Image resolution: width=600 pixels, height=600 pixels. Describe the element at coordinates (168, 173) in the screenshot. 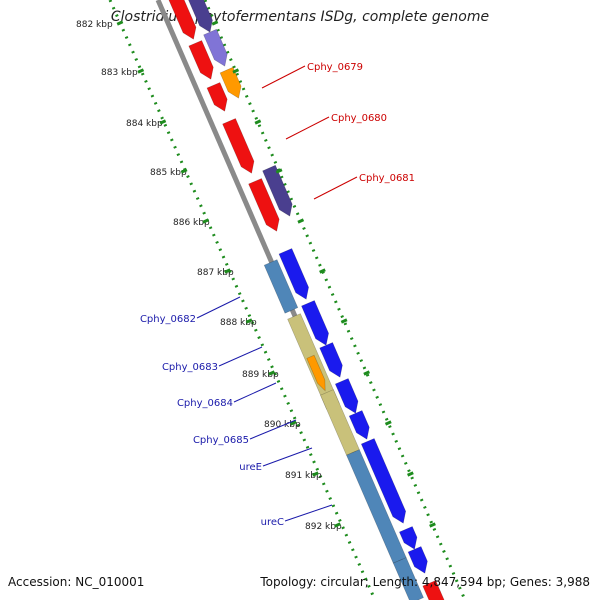

I see `kbp-label: 885 kbp` at that location.